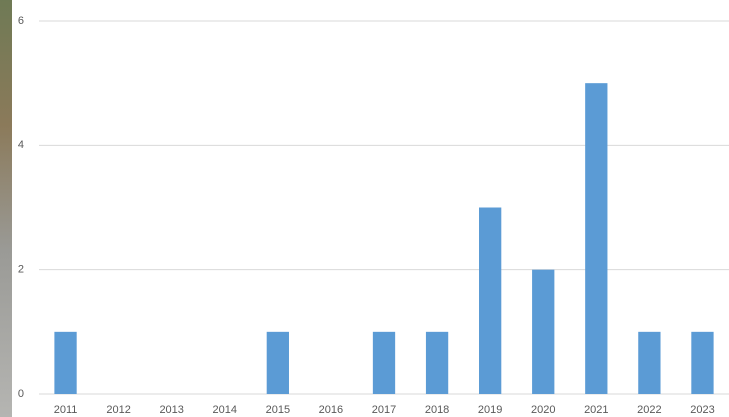  I want to click on x-tick-label: 2019, so click(490, 410).